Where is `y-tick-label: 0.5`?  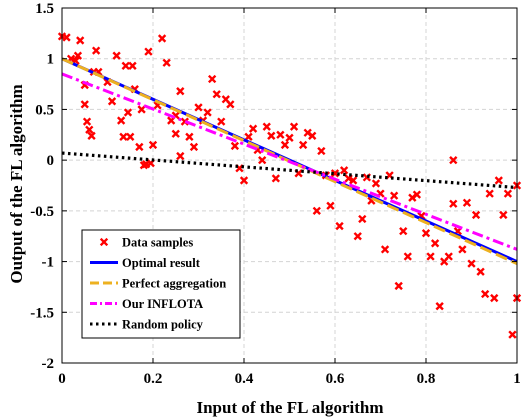 y-tick-label: 0.5 is located at coordinates (44, 110).